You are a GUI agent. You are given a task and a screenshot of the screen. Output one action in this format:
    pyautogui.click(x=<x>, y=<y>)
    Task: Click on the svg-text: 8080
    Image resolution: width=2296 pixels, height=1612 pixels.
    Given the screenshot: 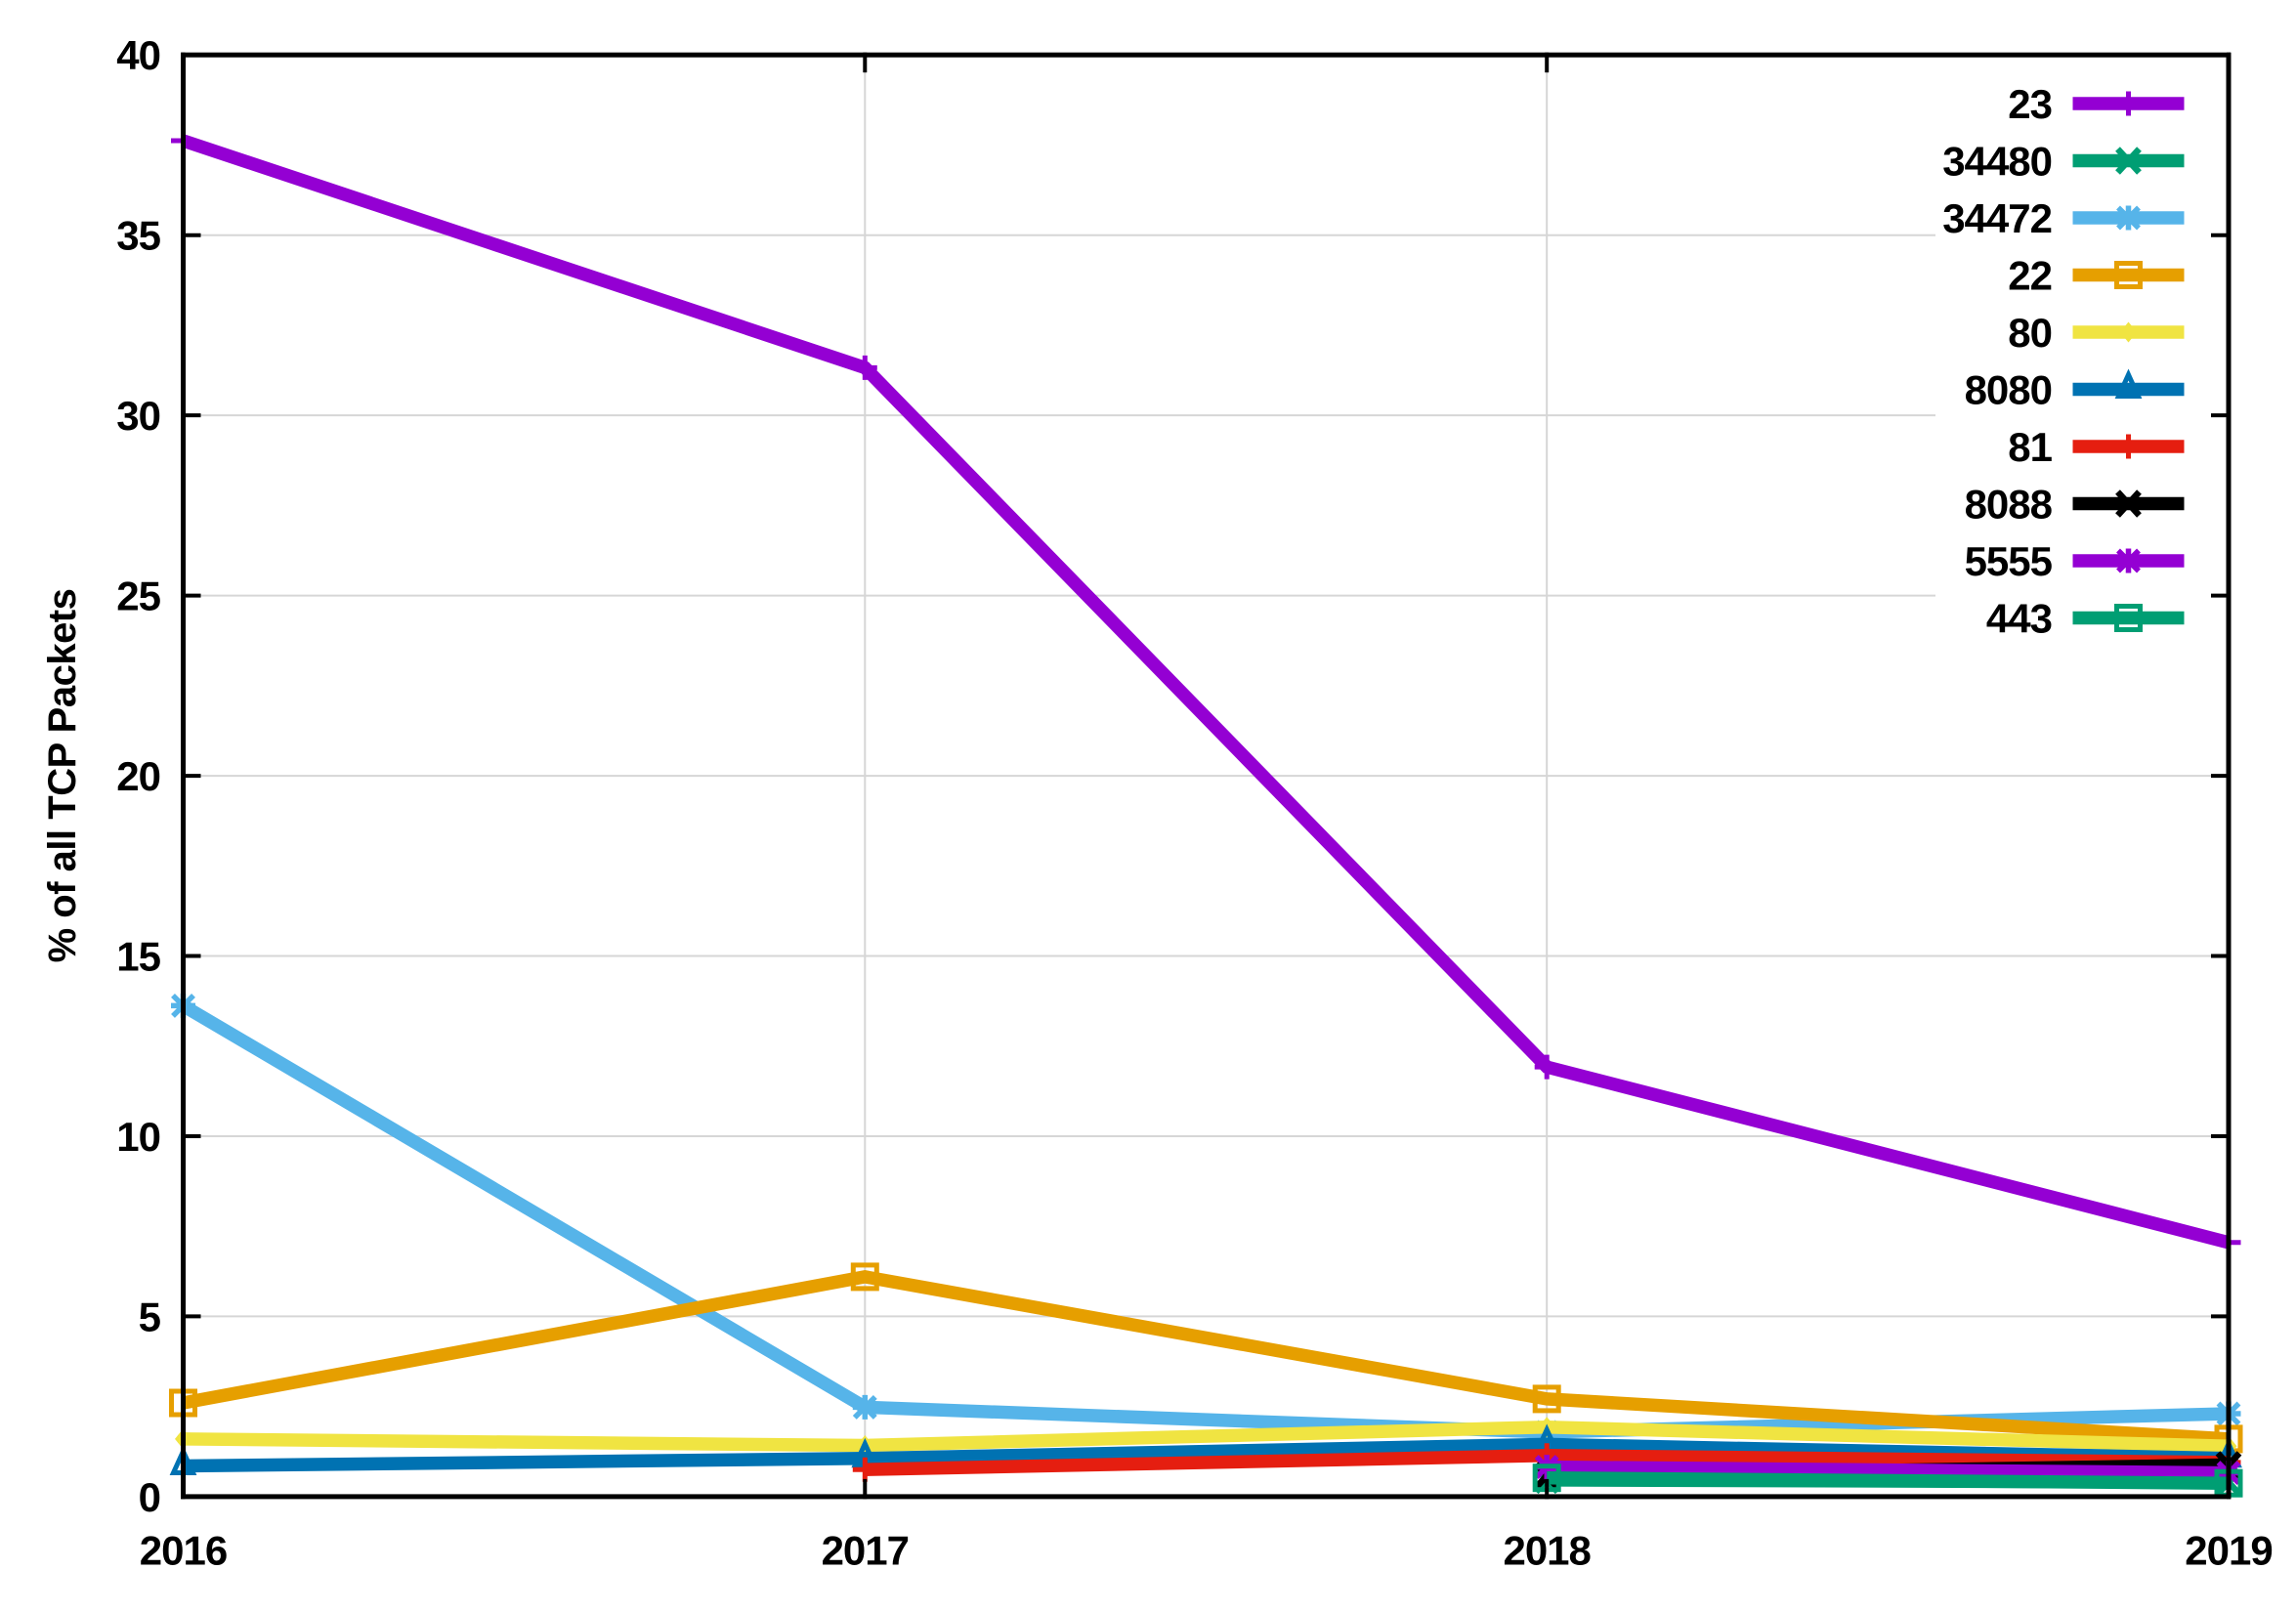 What is the action you would take?
    pyautogui.click(x=2008, y=390)
    